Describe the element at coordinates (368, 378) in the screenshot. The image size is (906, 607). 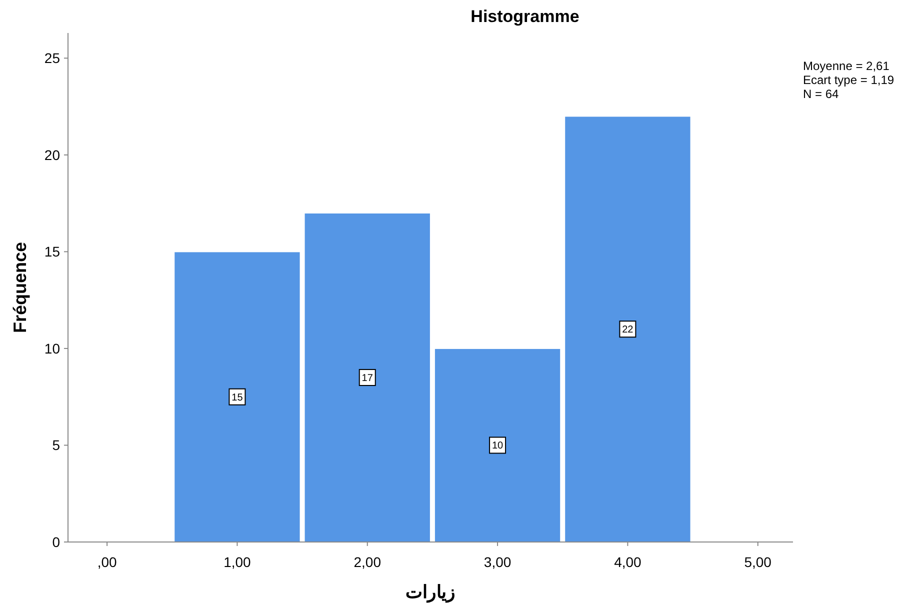
I see `data-label: 17` at that location.